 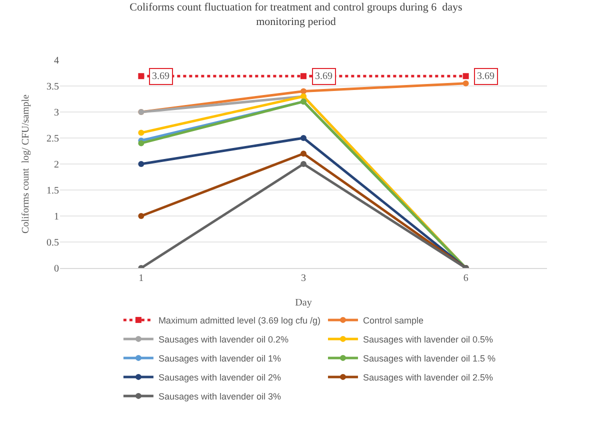 What do you see at coordinates (141, 278) in the screenshot?
I see `x-tick-label: 1` at bounding box center [141, 278].